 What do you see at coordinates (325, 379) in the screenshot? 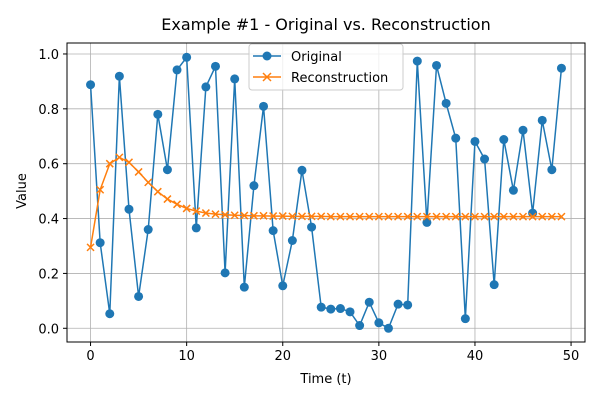
I see `x-axis-label: Time (t)` at bounding box center [325, 379].